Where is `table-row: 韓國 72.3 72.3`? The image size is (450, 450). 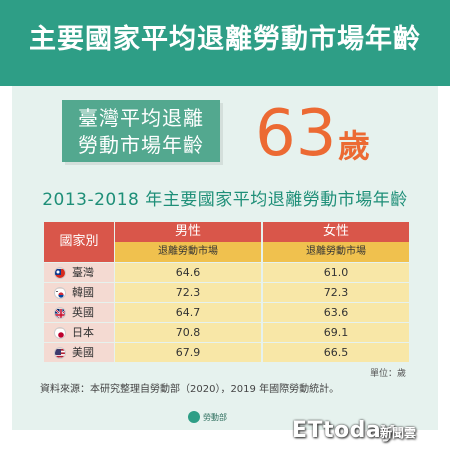 table-row: 韓國 72.3 72.3 is located at coordinates (226, 293).